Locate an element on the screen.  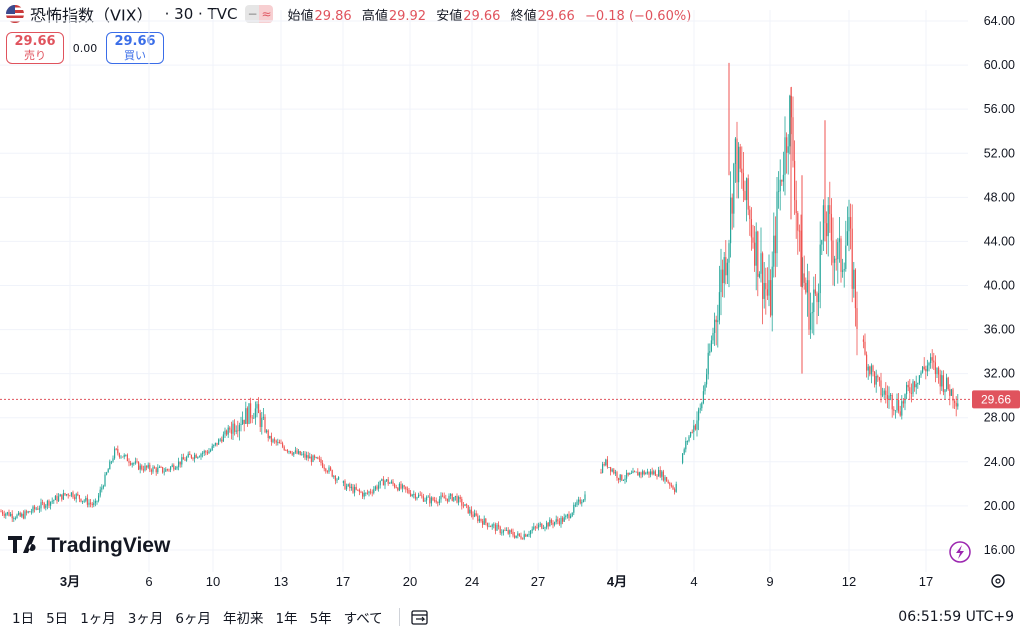
lightning-icon is located at coordinates (960, 552).